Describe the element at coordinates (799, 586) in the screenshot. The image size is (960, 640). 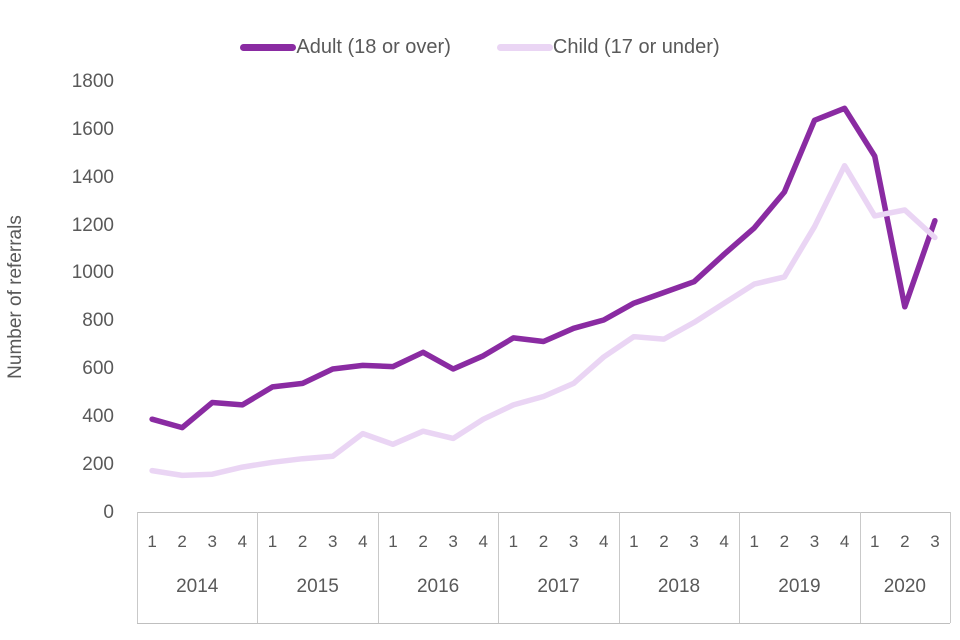
I see `year-label: 2019` at that location.